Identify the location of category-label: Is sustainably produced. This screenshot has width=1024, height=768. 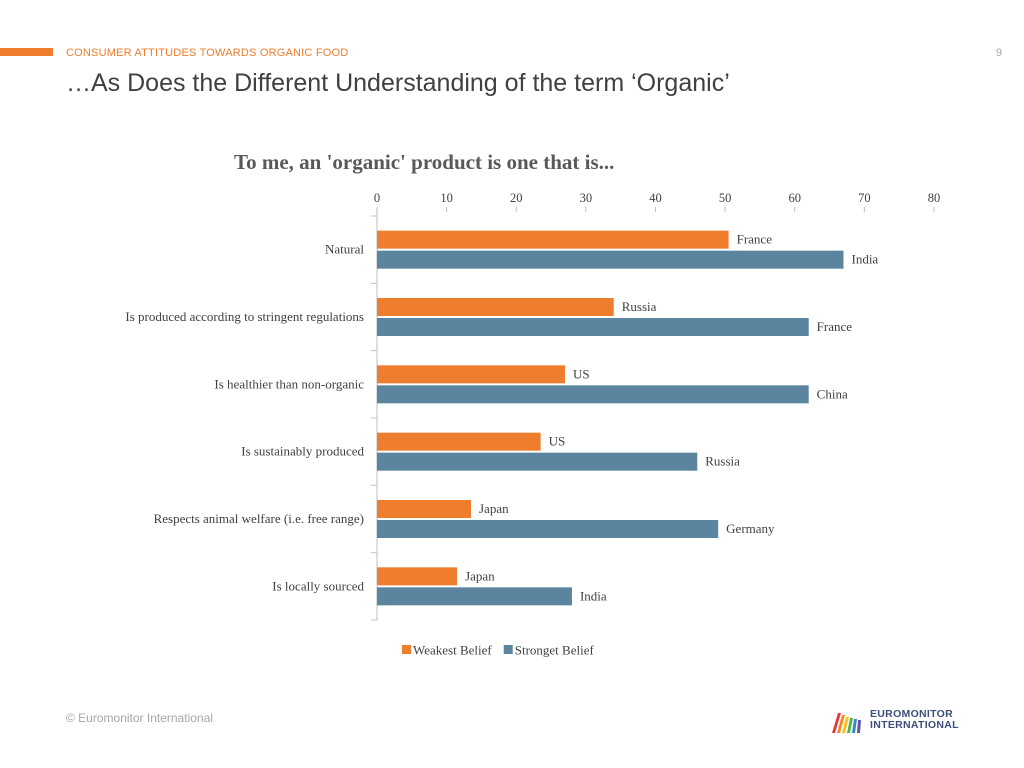
(302, 451).